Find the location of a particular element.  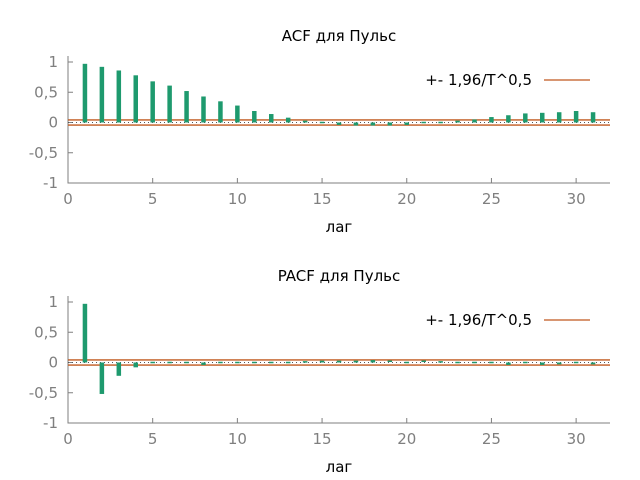

chart-title: ACF для Пульс is located at coordinates (339, 36).